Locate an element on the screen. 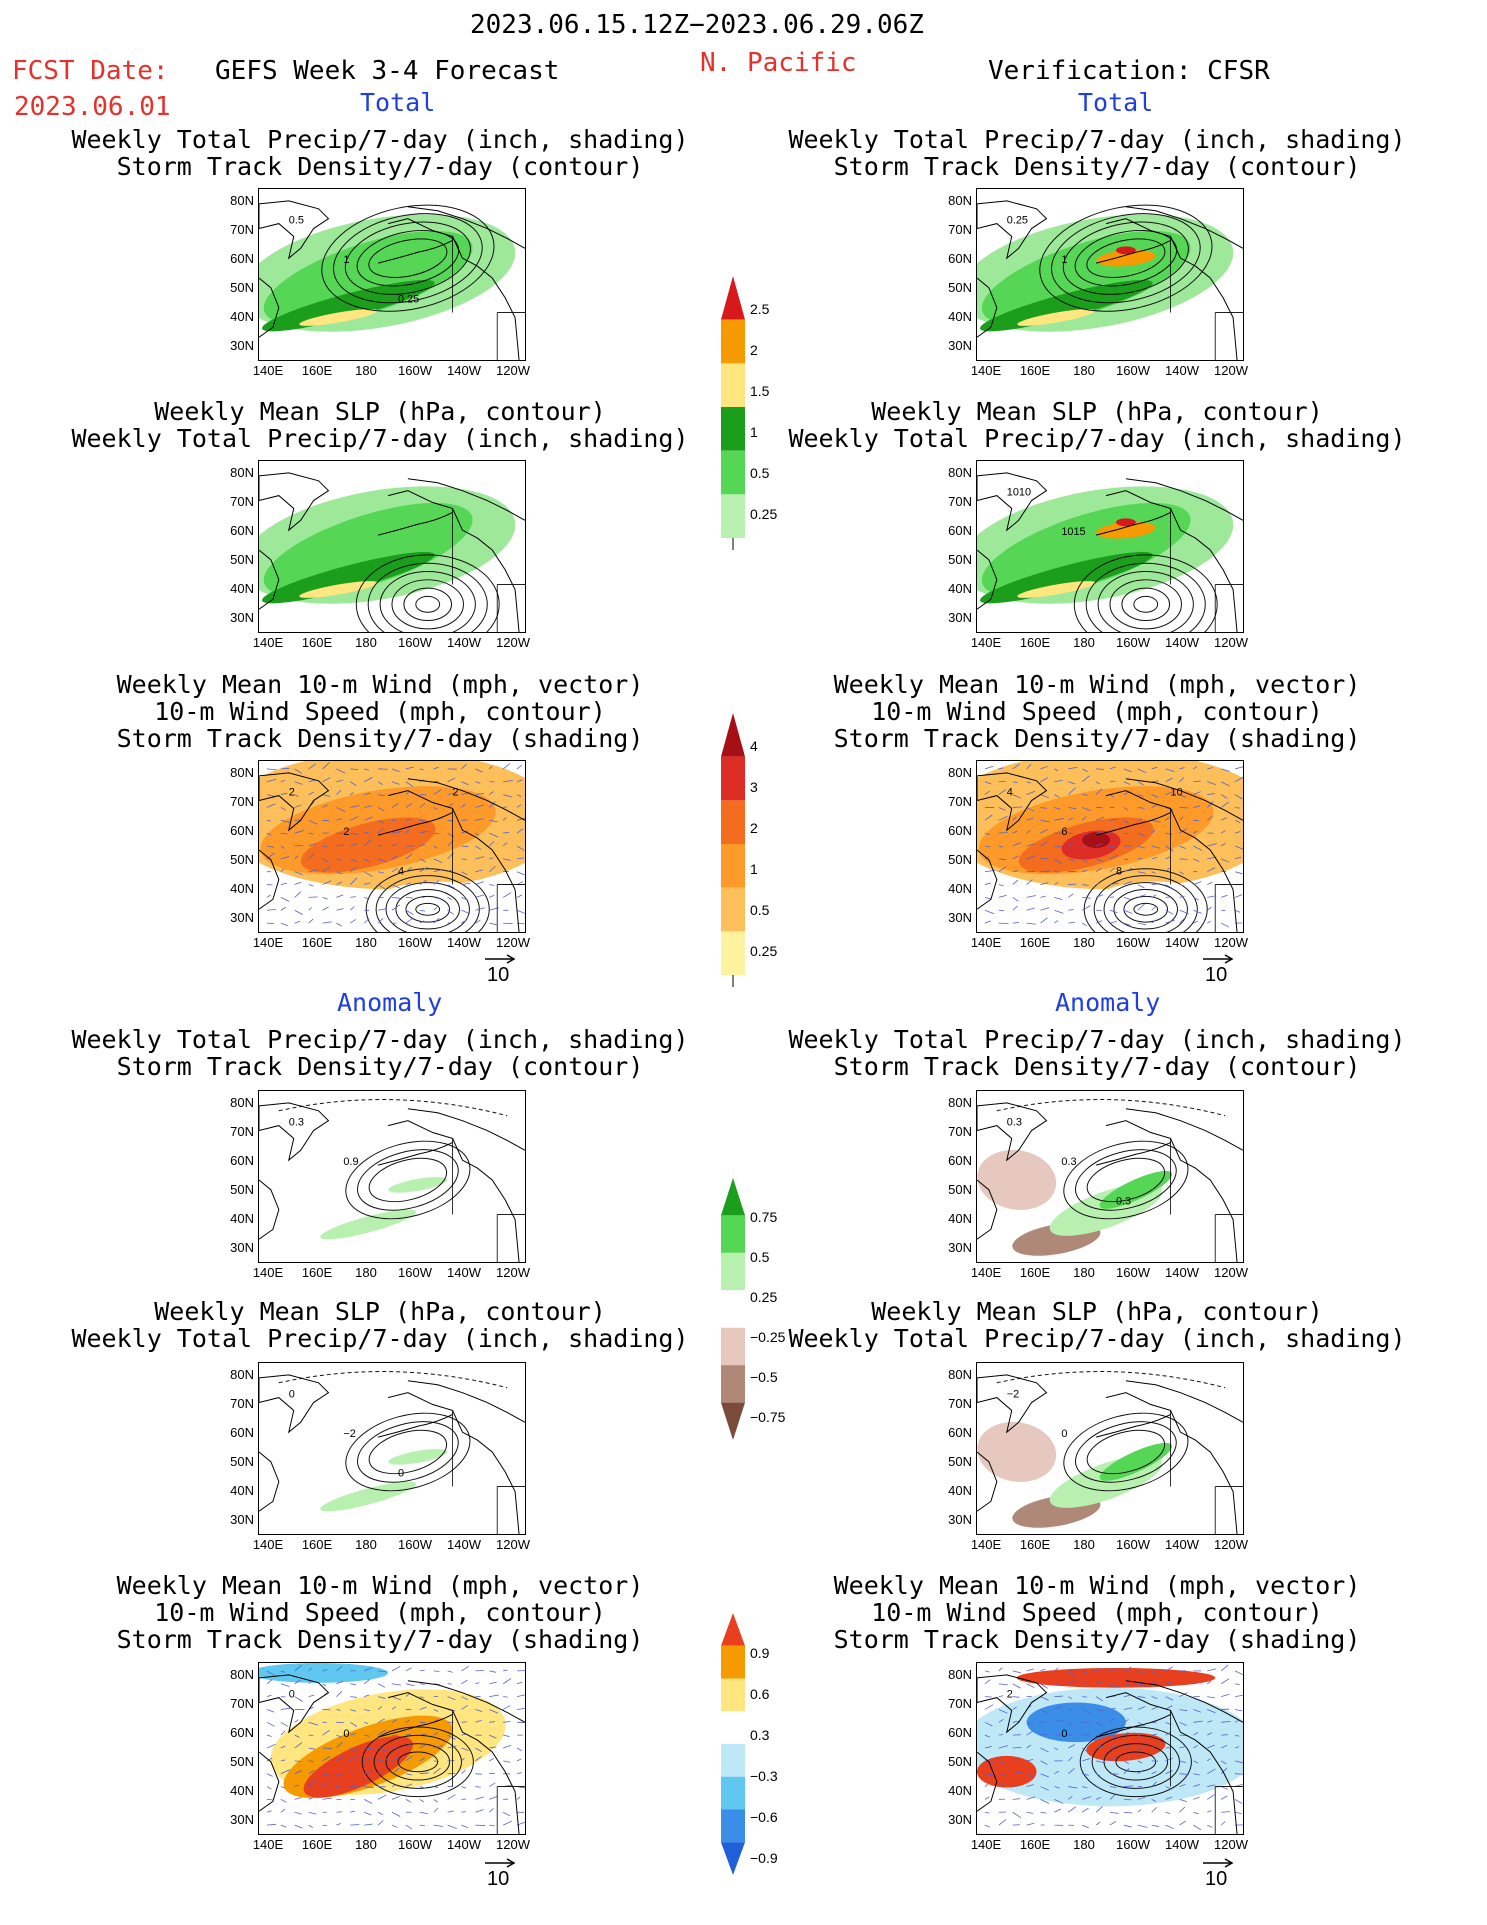 This screenshot has height=1925, width=1487. lat-tick-label: 50N is located at coordinates (960, 559).